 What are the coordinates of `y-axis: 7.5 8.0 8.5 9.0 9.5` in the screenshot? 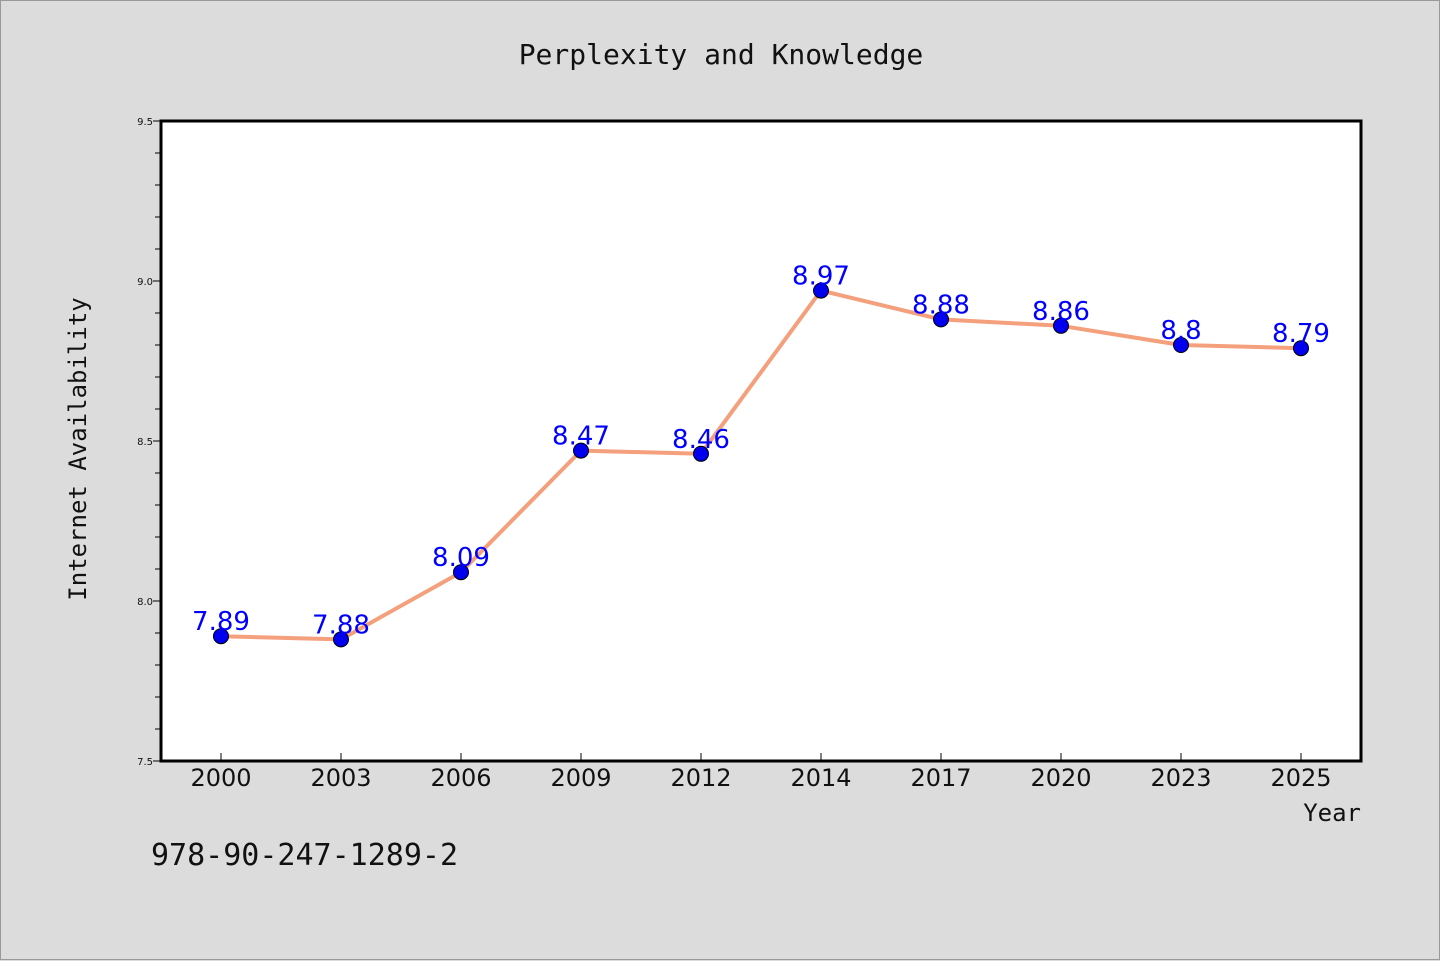 It's located at (149, 442).